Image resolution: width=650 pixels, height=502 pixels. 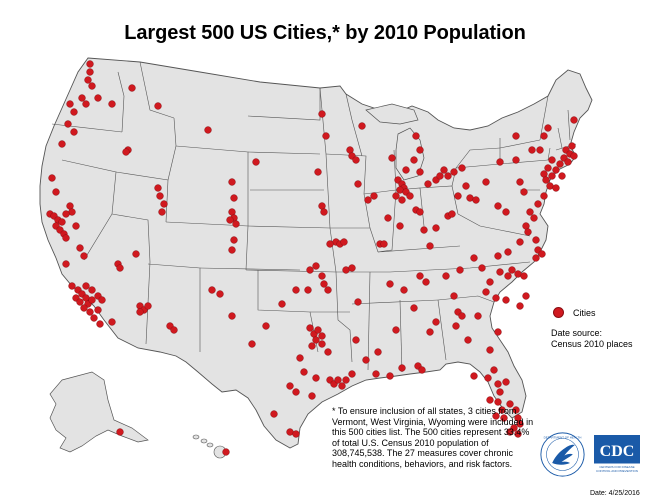 I want to click on legend-label: Cities, so click(x=584, y=312).